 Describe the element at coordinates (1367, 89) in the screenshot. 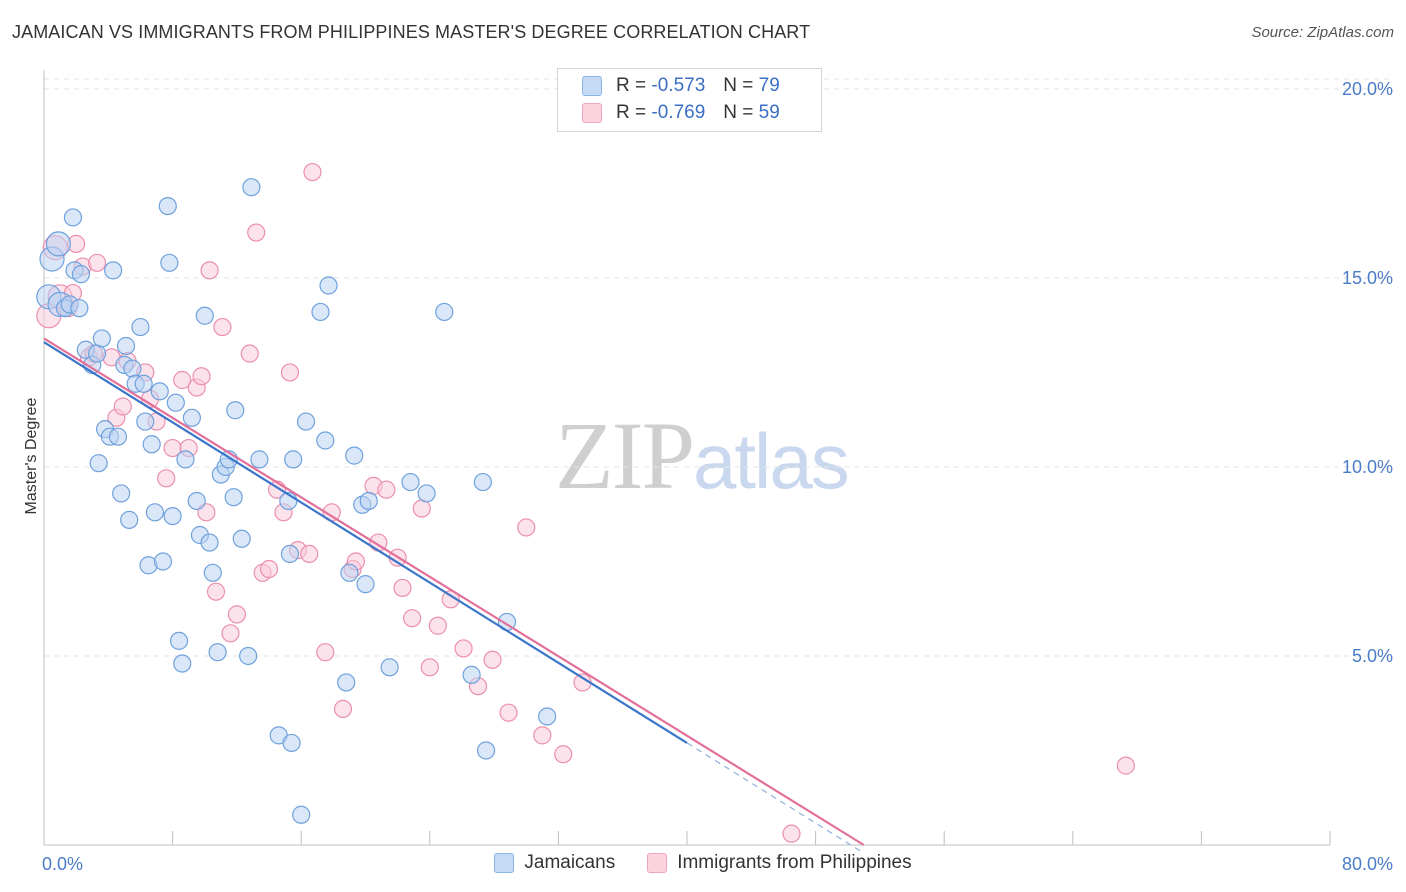

I see `y-tick-label: 20.0%` at that location.